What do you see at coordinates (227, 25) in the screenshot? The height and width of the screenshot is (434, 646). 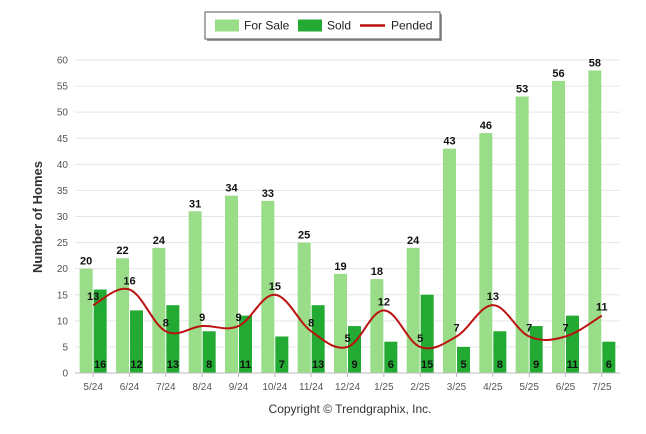 I see `legend-swatch-for-sale` at bounding box center [227, 25].